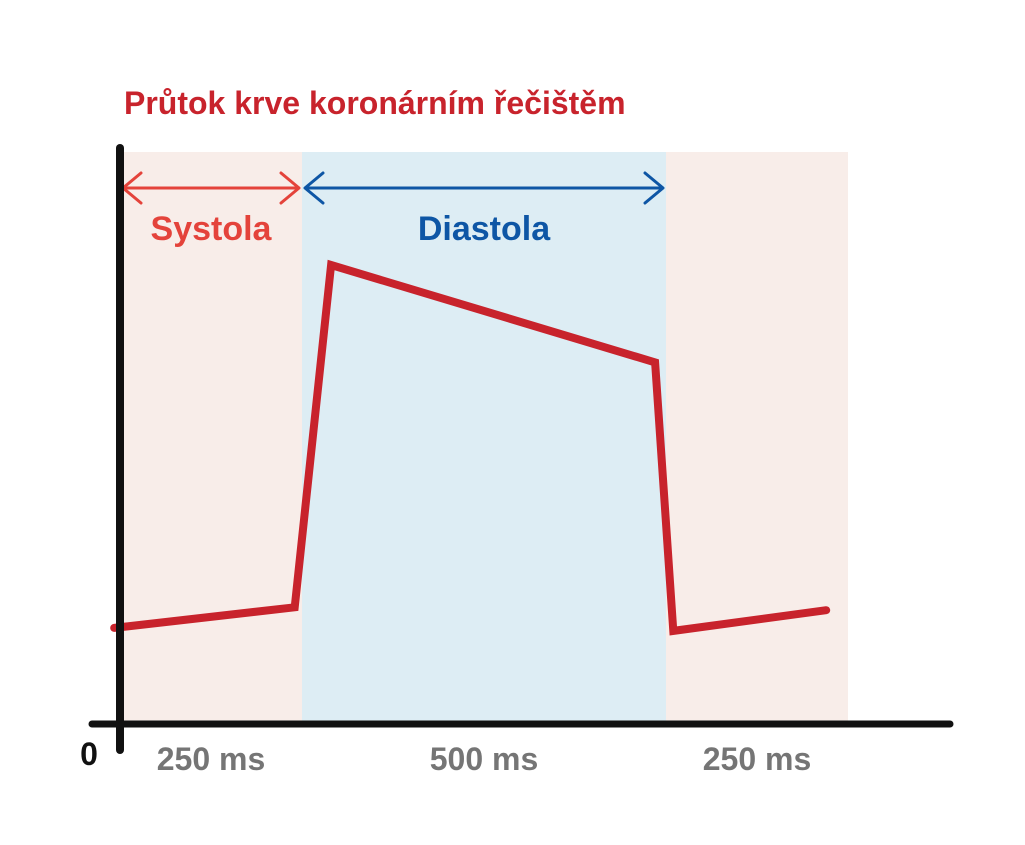  Describe the element at coordinates (484, 759) in the screenshot. I see `x-tick-label-2: 500 ms` at that location.